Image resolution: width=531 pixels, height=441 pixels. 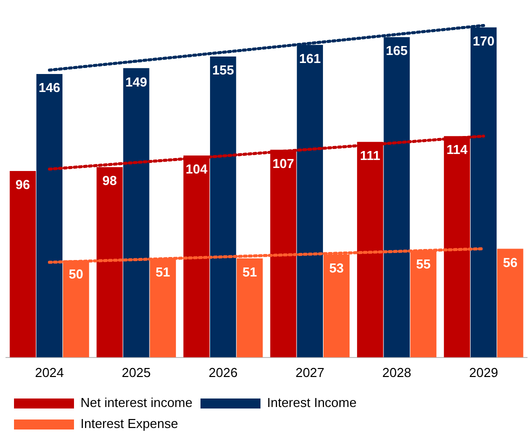 I want to click on x-tick-label: 2024, so click(x=49, y=372).